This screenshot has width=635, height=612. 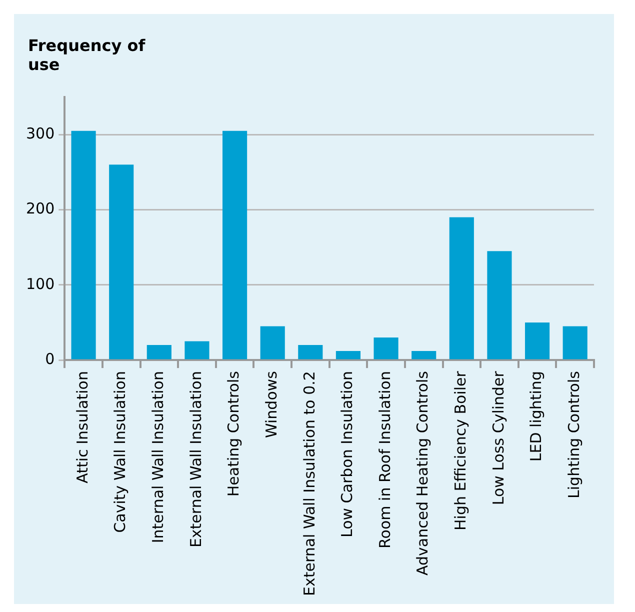 I want to click on x-tick-label: Cavity Wall Insulation, so click(x=120, y=452).